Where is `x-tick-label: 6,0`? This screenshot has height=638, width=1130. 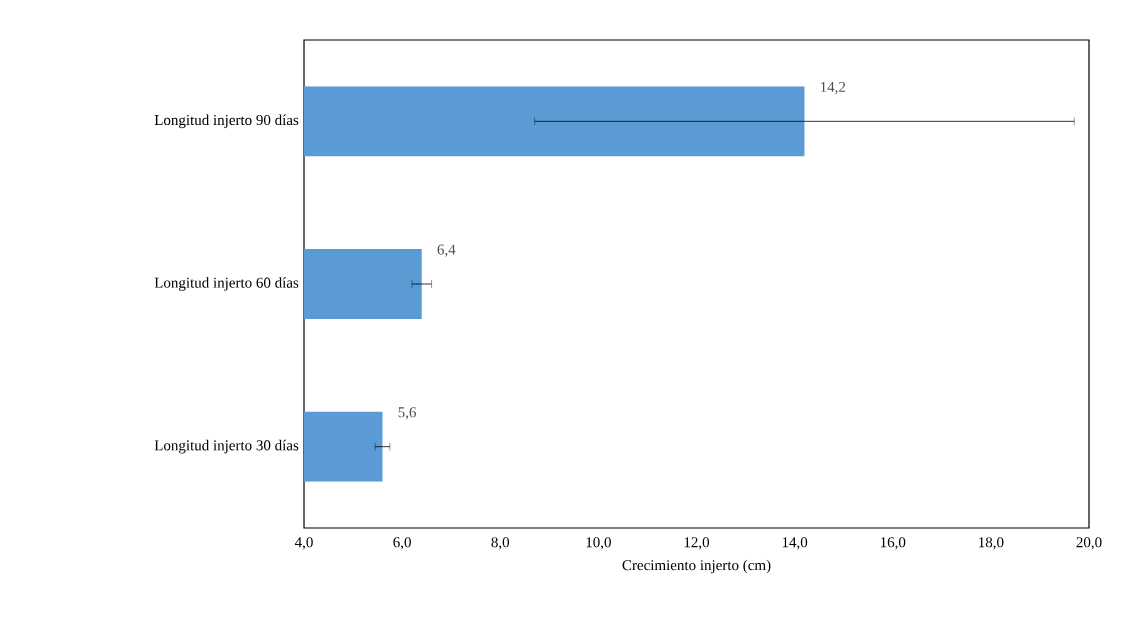 x-tick-label: 6,0 is located at coordinates (402, 543).